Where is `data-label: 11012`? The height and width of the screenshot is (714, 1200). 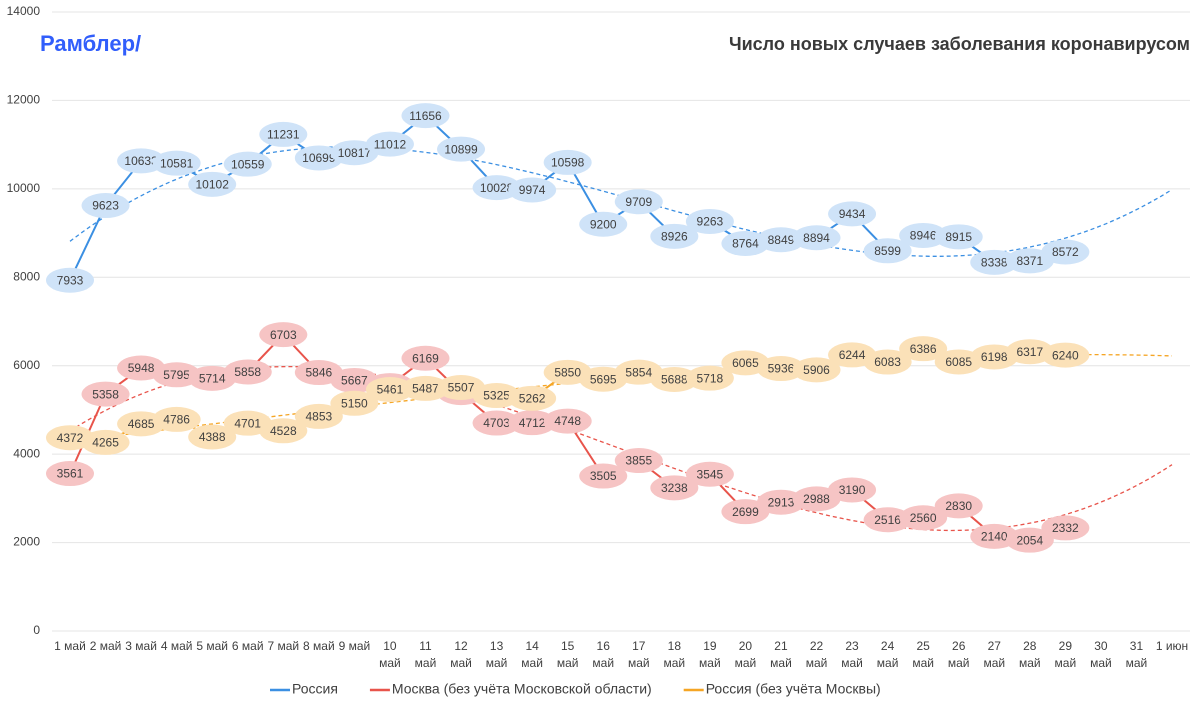
data-label: 11012 is located at coordinates (390, 144).